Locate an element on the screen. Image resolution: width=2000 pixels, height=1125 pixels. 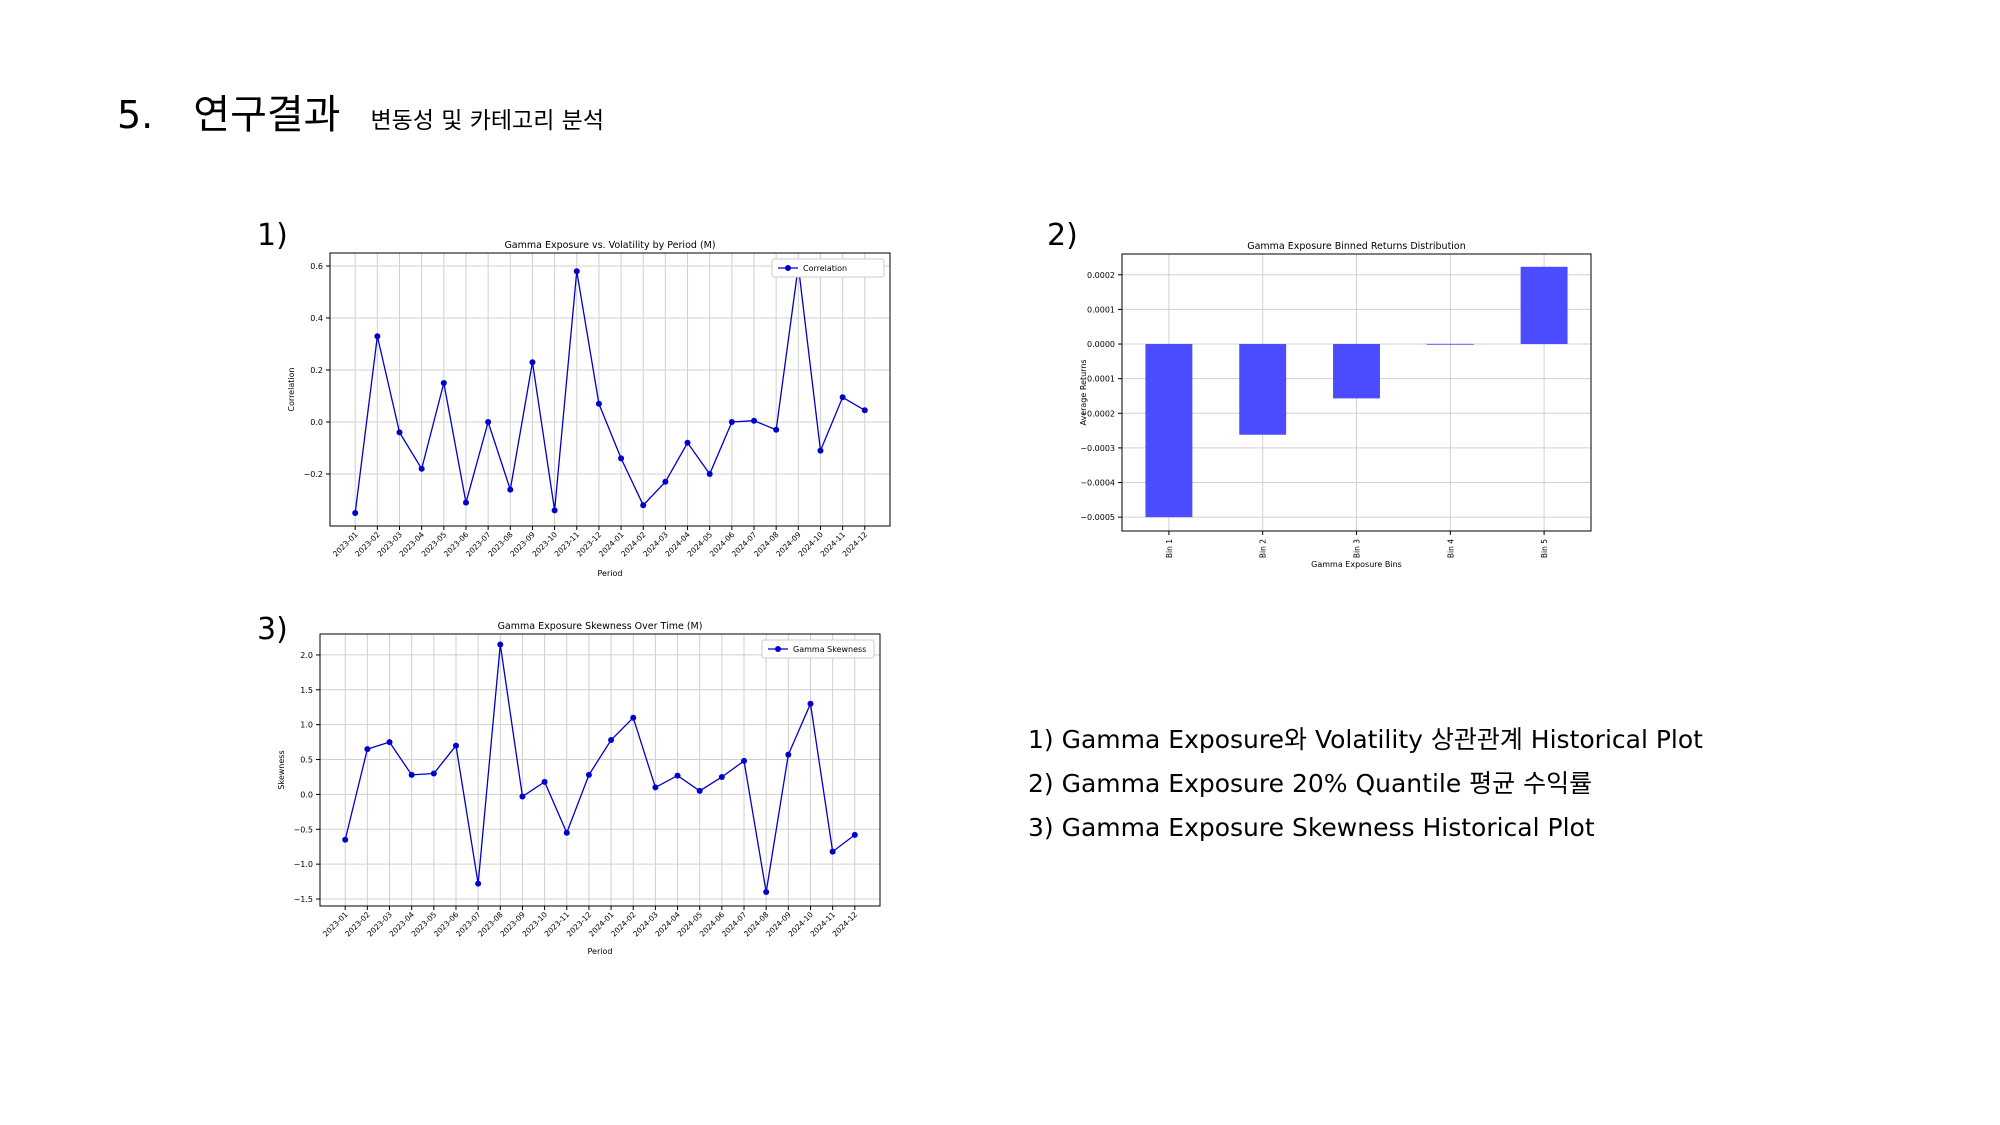
y-tick-label: 1.0 is located at coordinates (306, 725).